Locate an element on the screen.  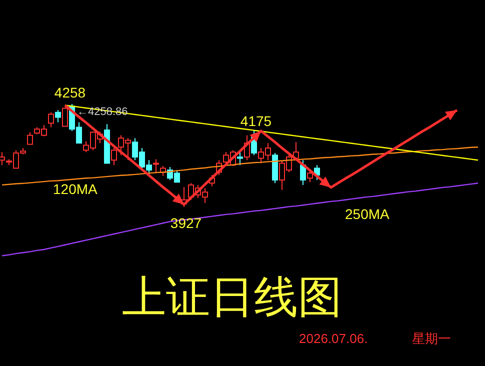
annotation: 4258 is located at coordinates (70, 92).